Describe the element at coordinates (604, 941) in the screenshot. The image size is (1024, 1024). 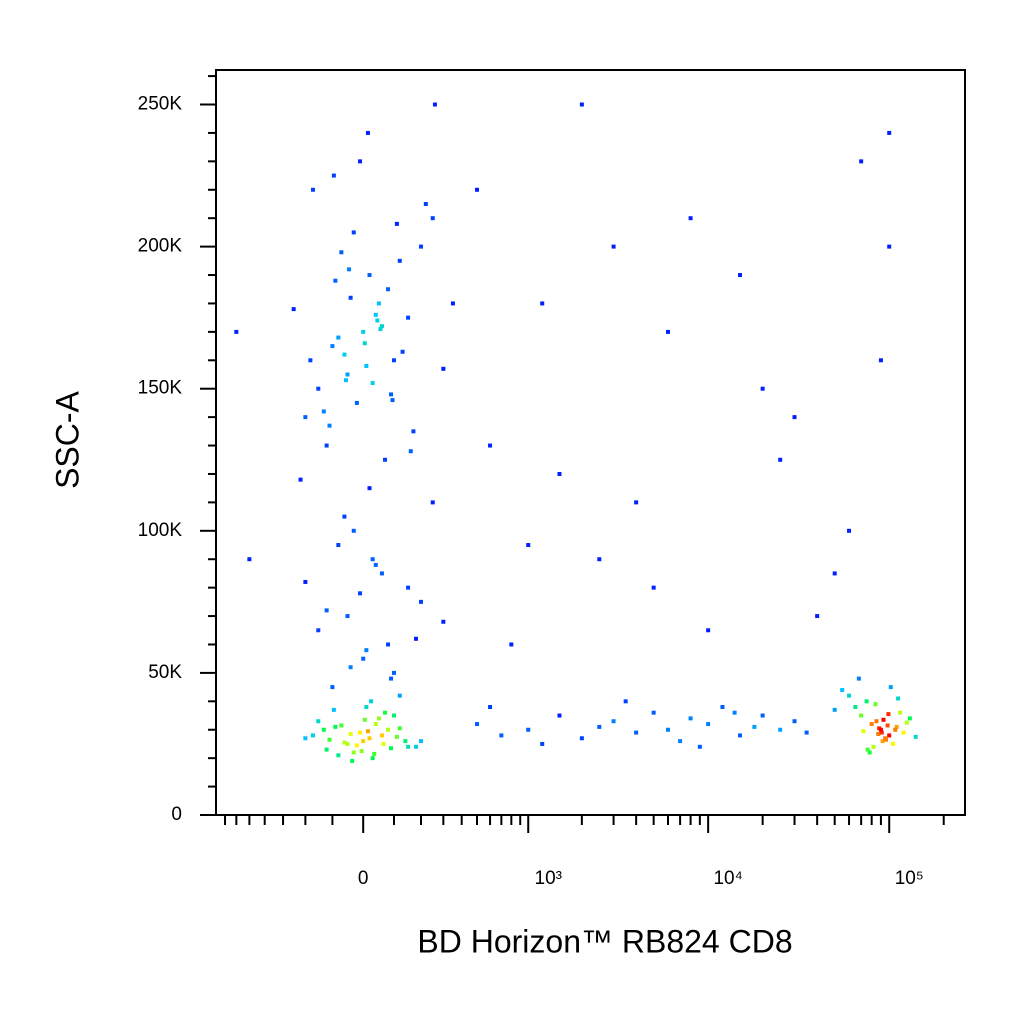
I see `x-axis-title: BD Horizon™ RB824 CD8` at that location.